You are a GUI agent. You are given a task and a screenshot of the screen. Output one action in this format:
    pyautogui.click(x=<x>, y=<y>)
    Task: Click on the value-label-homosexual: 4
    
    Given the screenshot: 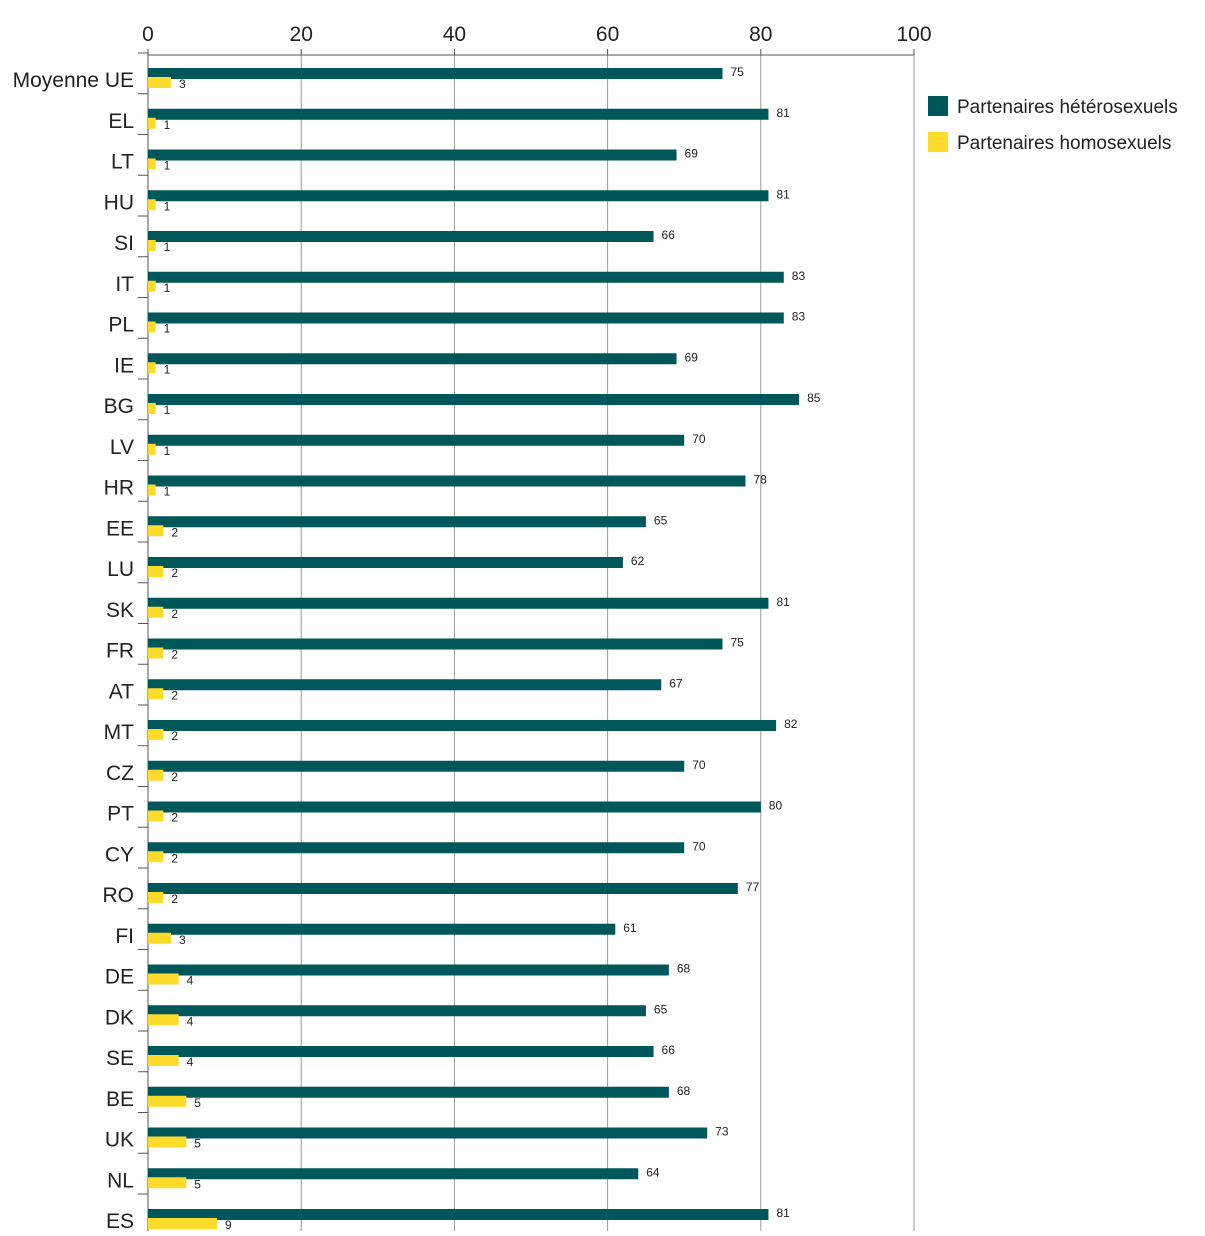 What is the action you would take?
    pyautogui.click(x=190, y=1062)
    